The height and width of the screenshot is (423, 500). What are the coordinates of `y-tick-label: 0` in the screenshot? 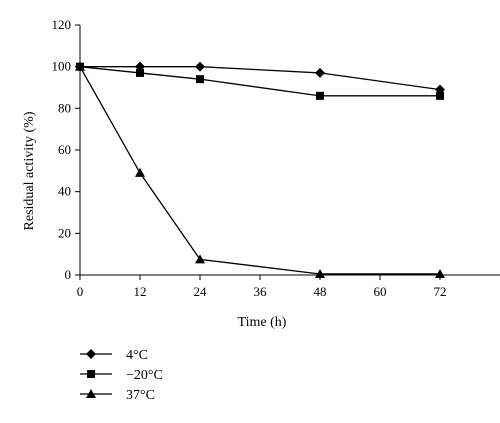 It's located at (68, 274).